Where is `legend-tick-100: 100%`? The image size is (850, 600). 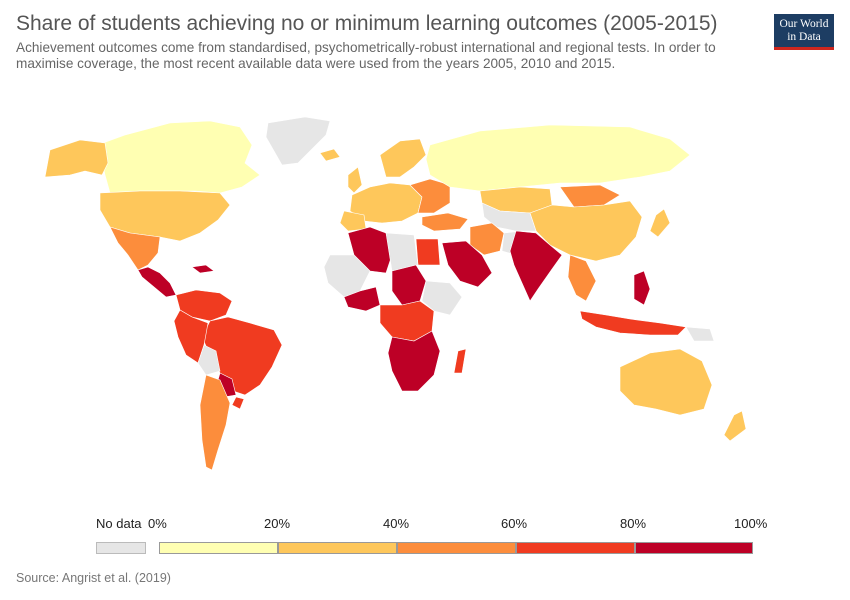
legend-tick-100: 100% is located at coordinates (751, 523).